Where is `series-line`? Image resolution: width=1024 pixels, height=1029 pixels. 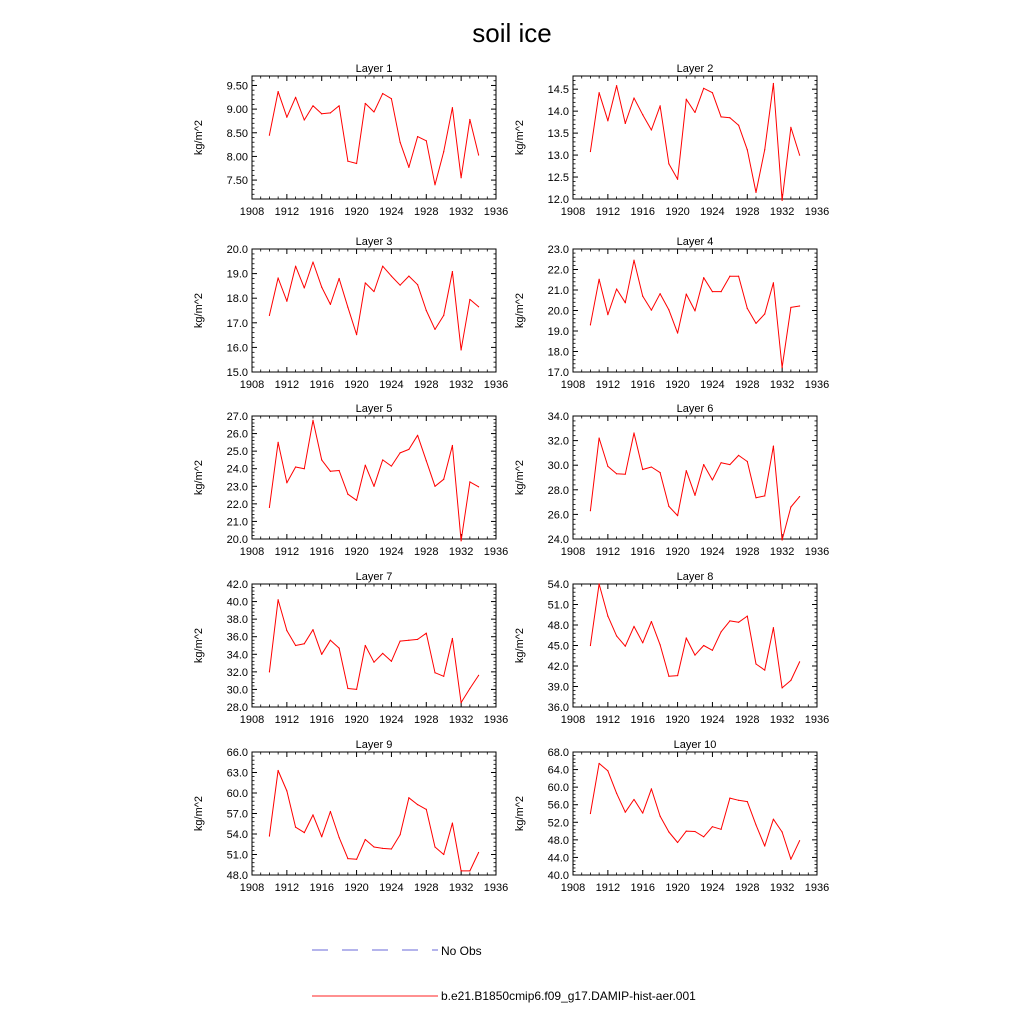
series-line is located at coordinates (374, 138).